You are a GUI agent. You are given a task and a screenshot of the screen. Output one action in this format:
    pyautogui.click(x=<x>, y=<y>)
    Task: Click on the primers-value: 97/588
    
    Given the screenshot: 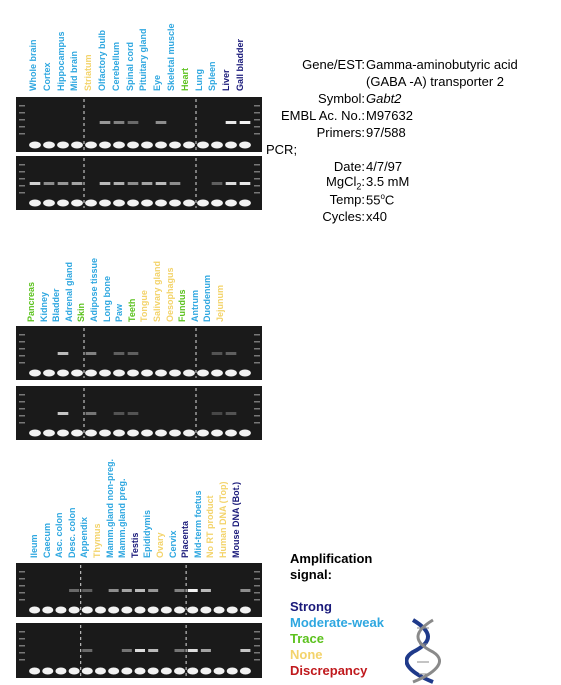 What is the action you would take?
    pyautogui.click(x=386, y=132)
    